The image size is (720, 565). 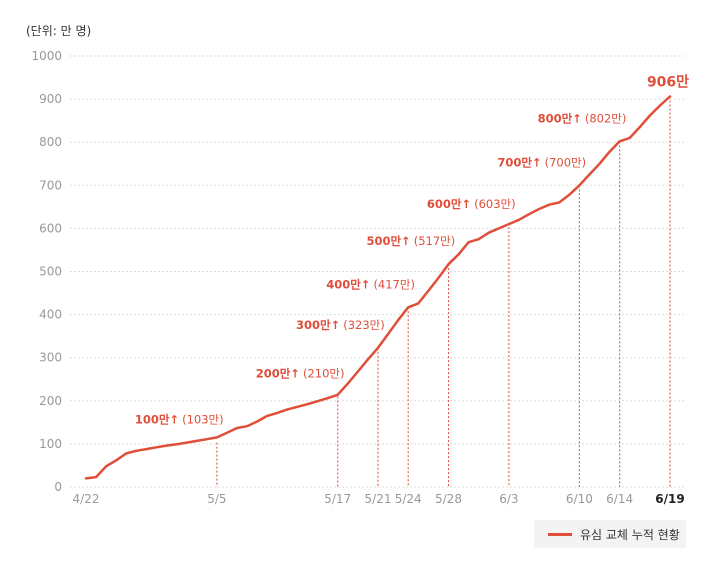 What do you see at coordinates (435, 241) in the screenshot?
I see `milestone-label-actual: (517만)` at bounding box center [435, 241].